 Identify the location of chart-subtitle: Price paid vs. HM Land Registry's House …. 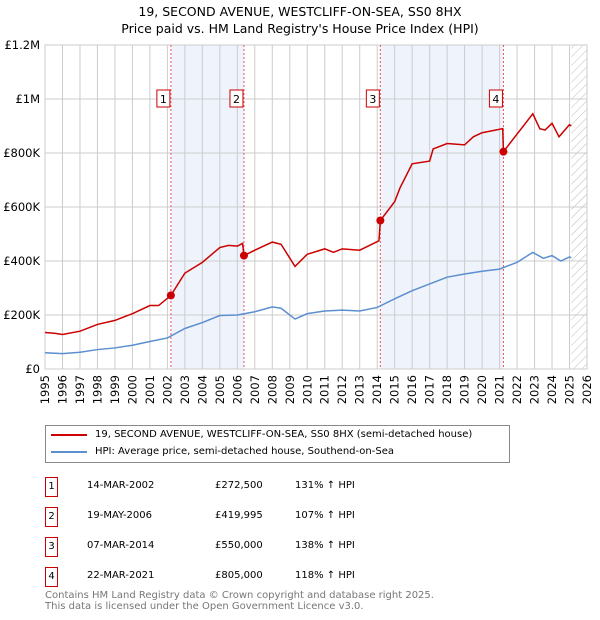
(300, 28).